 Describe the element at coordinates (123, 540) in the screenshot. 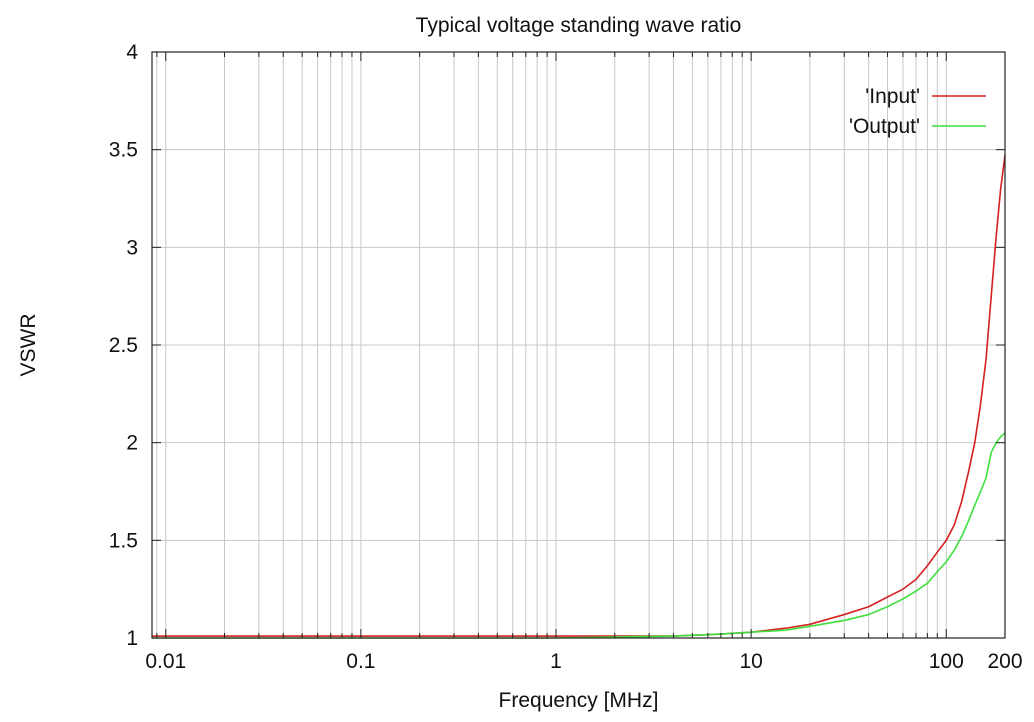

I see `y-tick-label: 1.5` at that location.